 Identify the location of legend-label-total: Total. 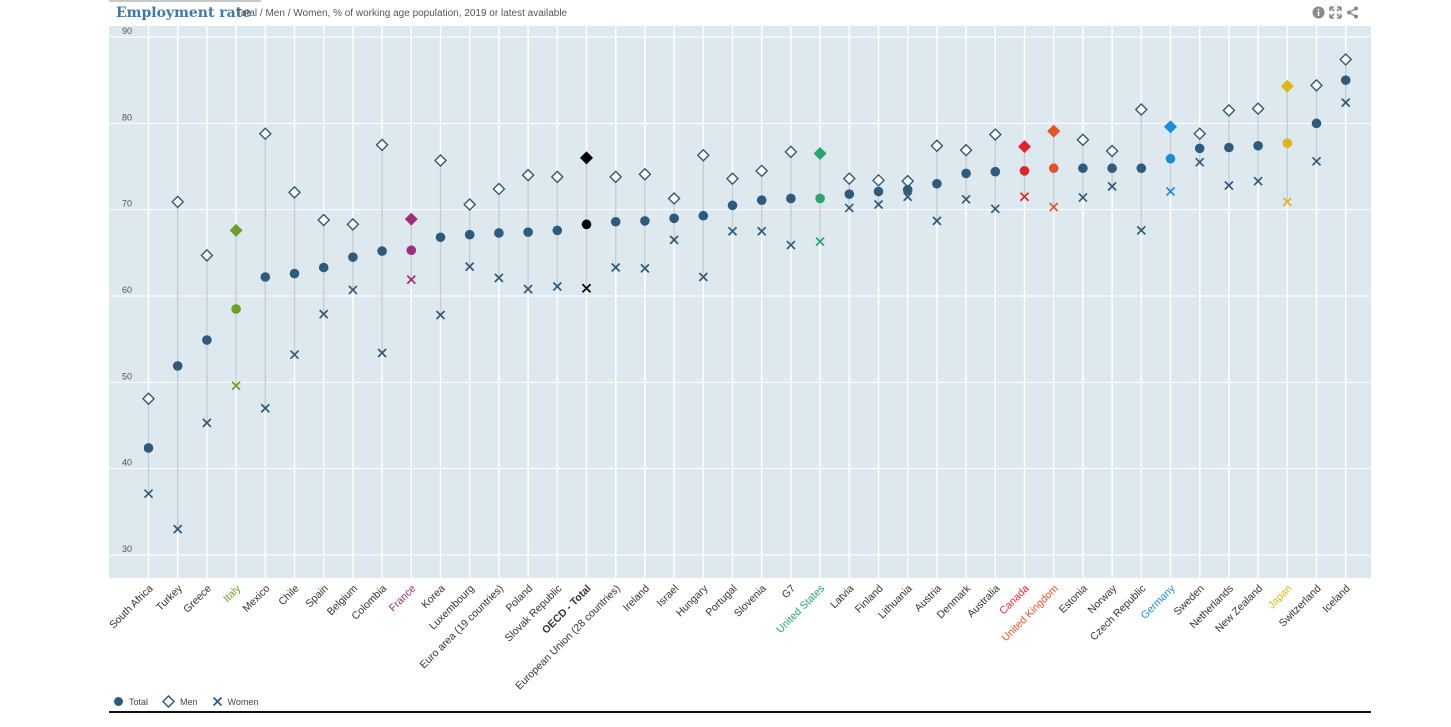
(139, 701).